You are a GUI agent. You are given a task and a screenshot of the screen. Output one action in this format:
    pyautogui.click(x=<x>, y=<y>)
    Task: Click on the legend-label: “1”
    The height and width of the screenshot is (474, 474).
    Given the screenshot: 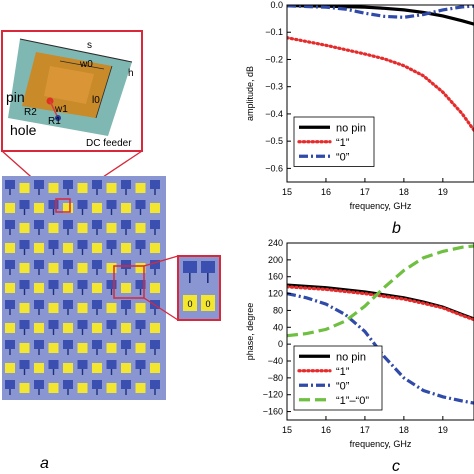 What is the action you would take?
    pyautogui.click(x=343, y=372)
    